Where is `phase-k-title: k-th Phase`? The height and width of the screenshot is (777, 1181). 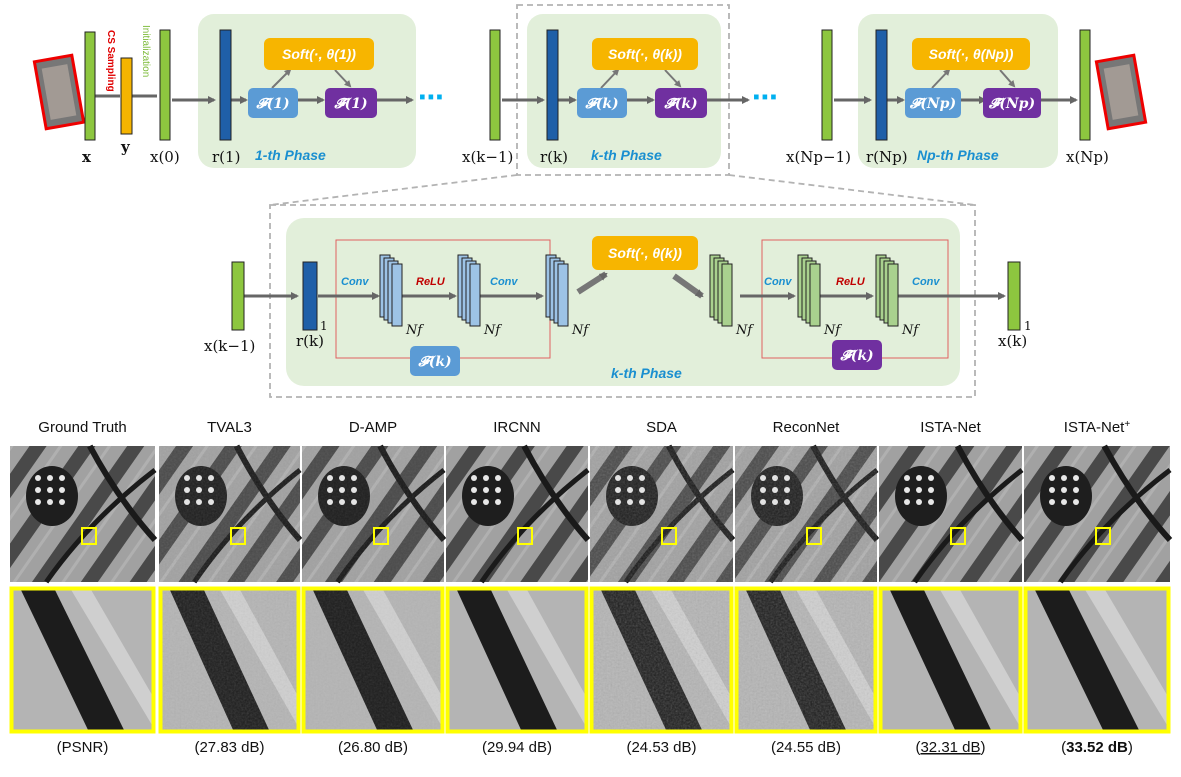 phase-k-title: k-th Phase is located at coordinates (626, 155).